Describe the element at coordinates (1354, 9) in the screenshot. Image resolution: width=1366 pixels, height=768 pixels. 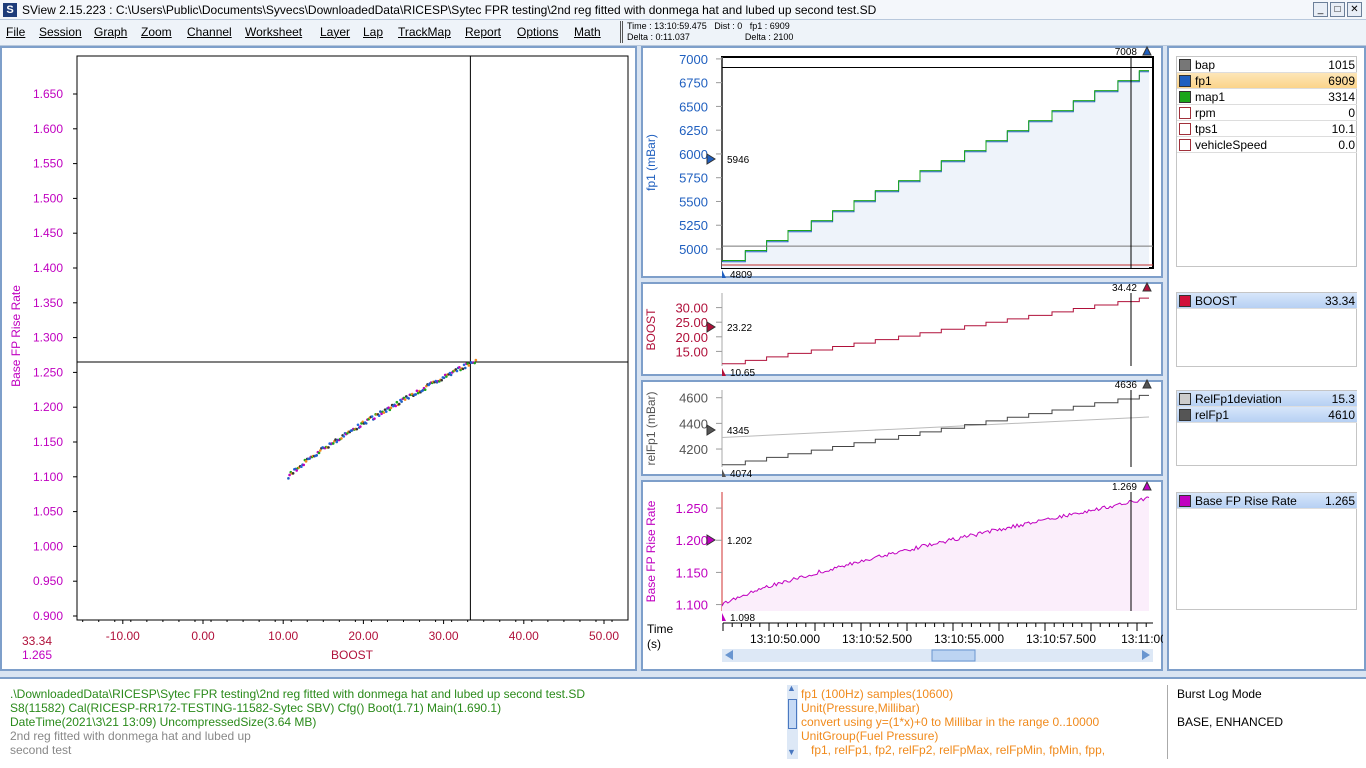
I see `close-button: ✕` at that location.